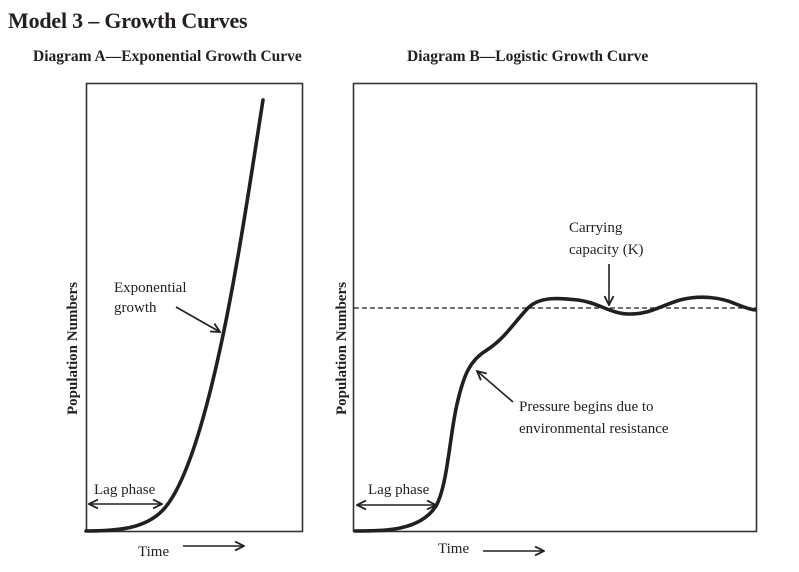 Image resolution: width=799 pixels, height=572 pixels. I want to click on y-axis-label-a: Population Numbers, so click(73, 348).